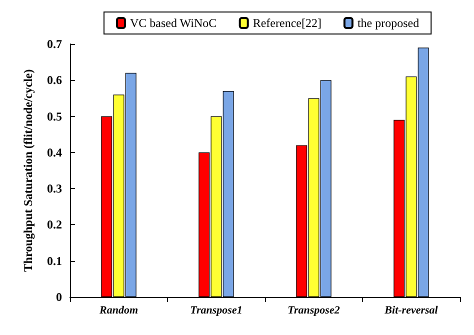 The width and height of the screenshot is (474, 335). Describe the element at coordinates (54, 44) in the screenshot. I see `y-tick-label: 0.7` at that location.